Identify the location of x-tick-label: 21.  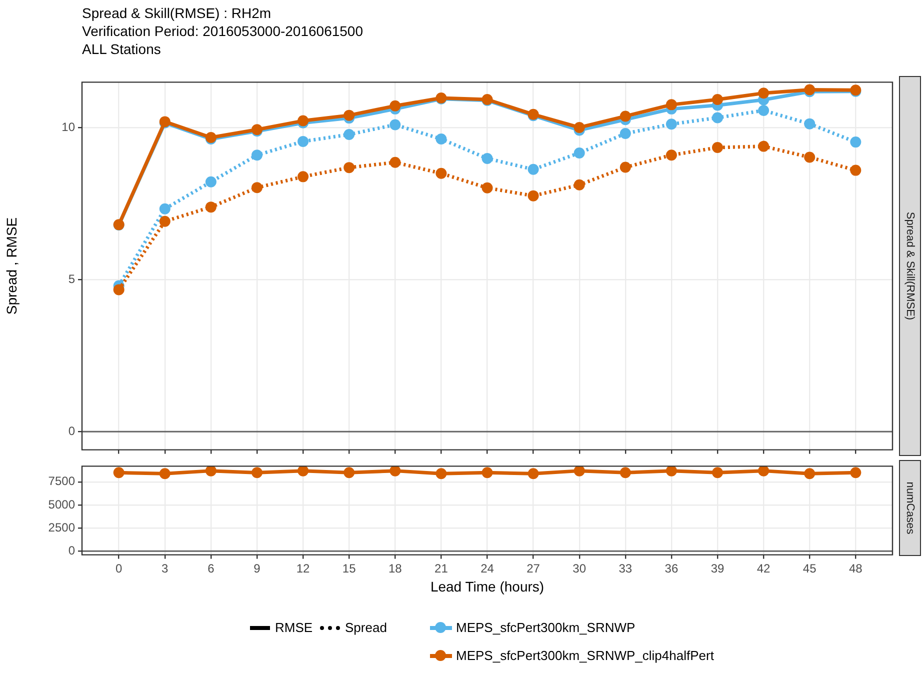
(441, 568).